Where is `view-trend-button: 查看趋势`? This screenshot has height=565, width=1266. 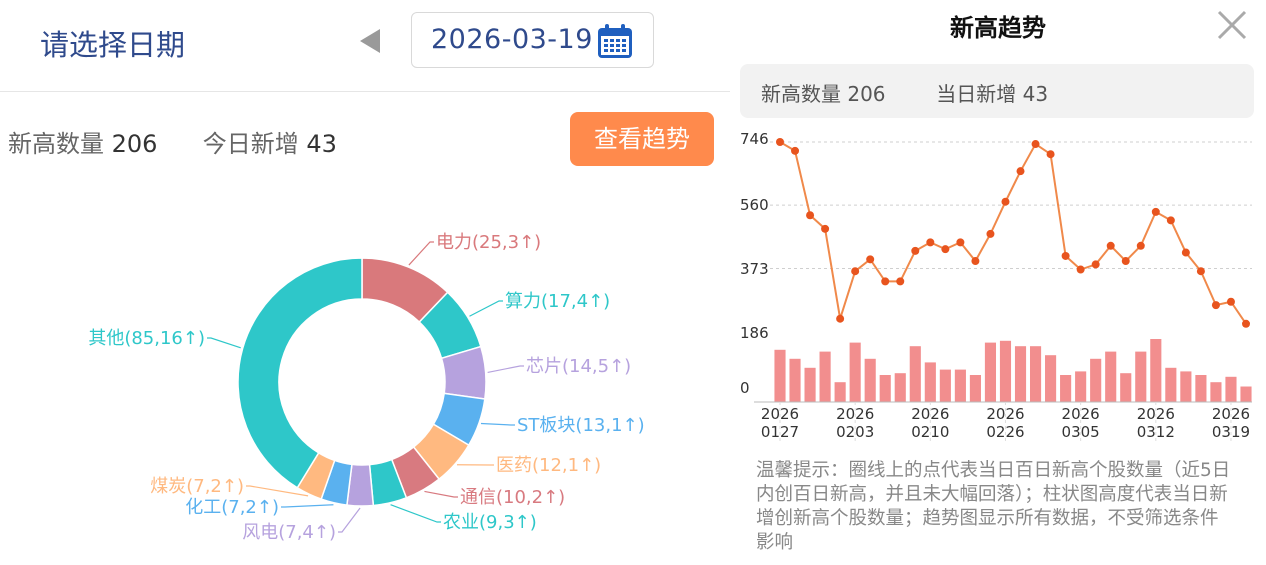 view-trend-button: 查看趋势 is located at coordinates (642, 139).